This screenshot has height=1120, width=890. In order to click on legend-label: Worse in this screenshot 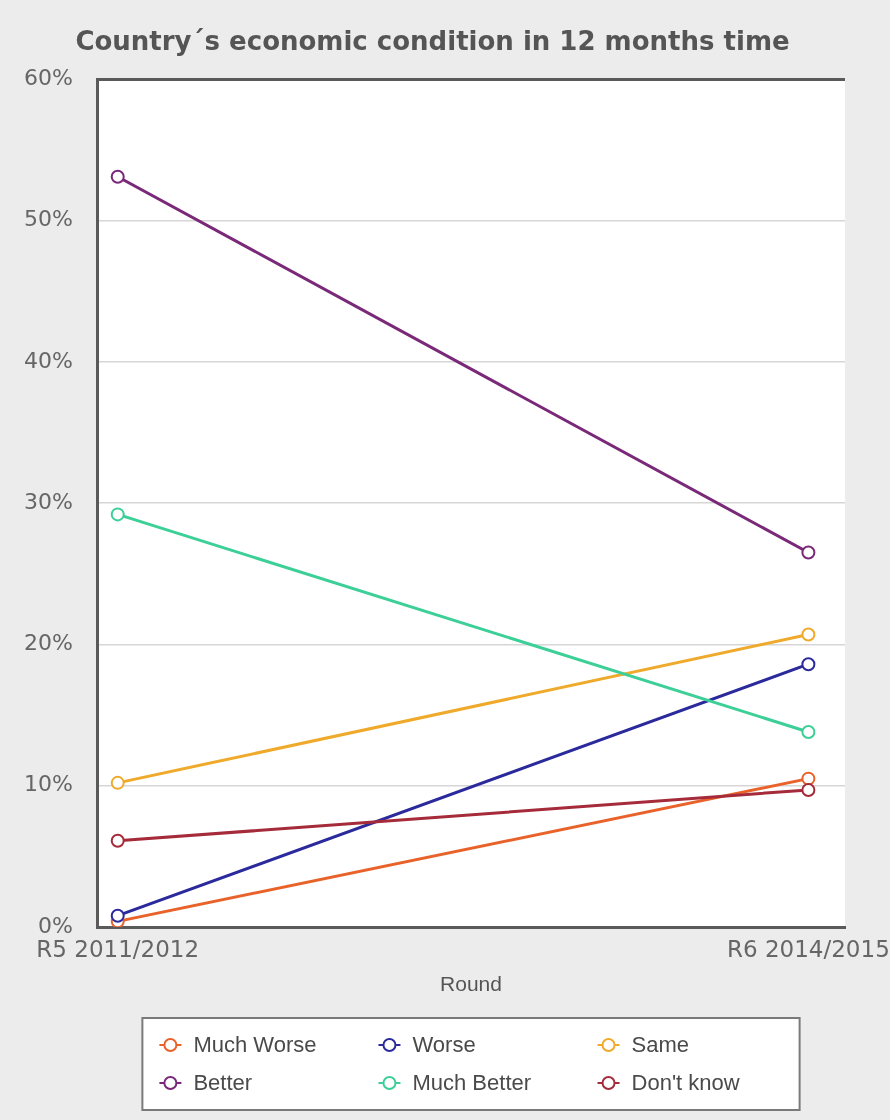, I will do `click(444, 1045)`.